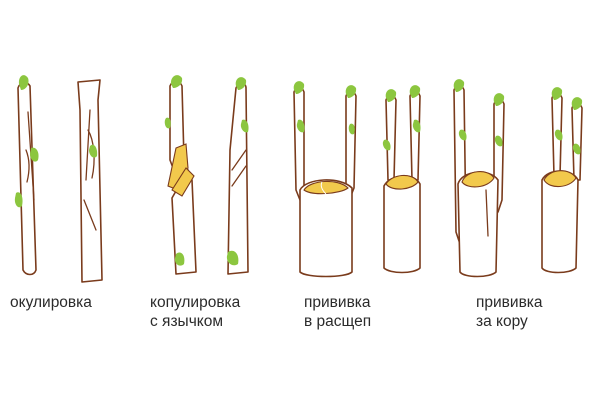 The width and height of the screenshot is (600, 400). I want to click on cleft-scion-left-top-bud, so click(299, 87).